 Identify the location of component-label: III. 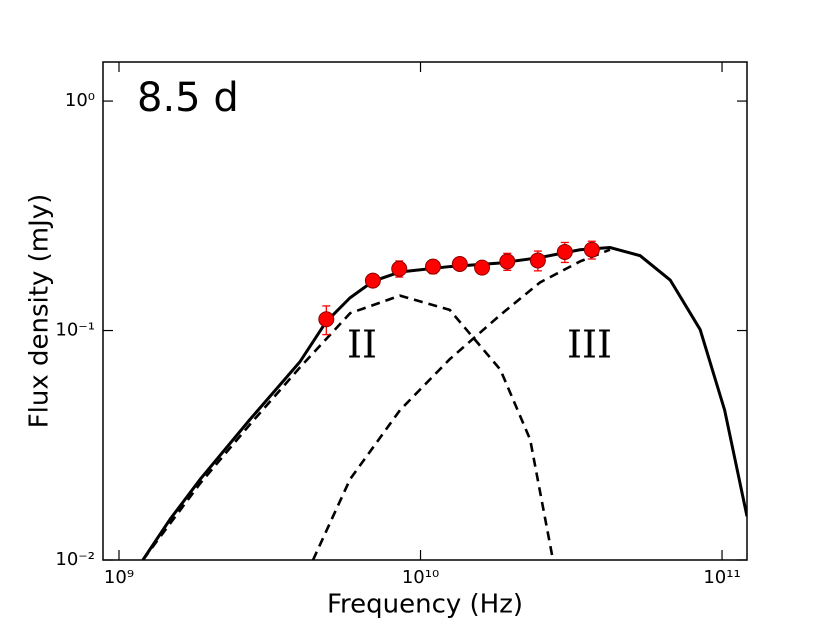
(589, 345).